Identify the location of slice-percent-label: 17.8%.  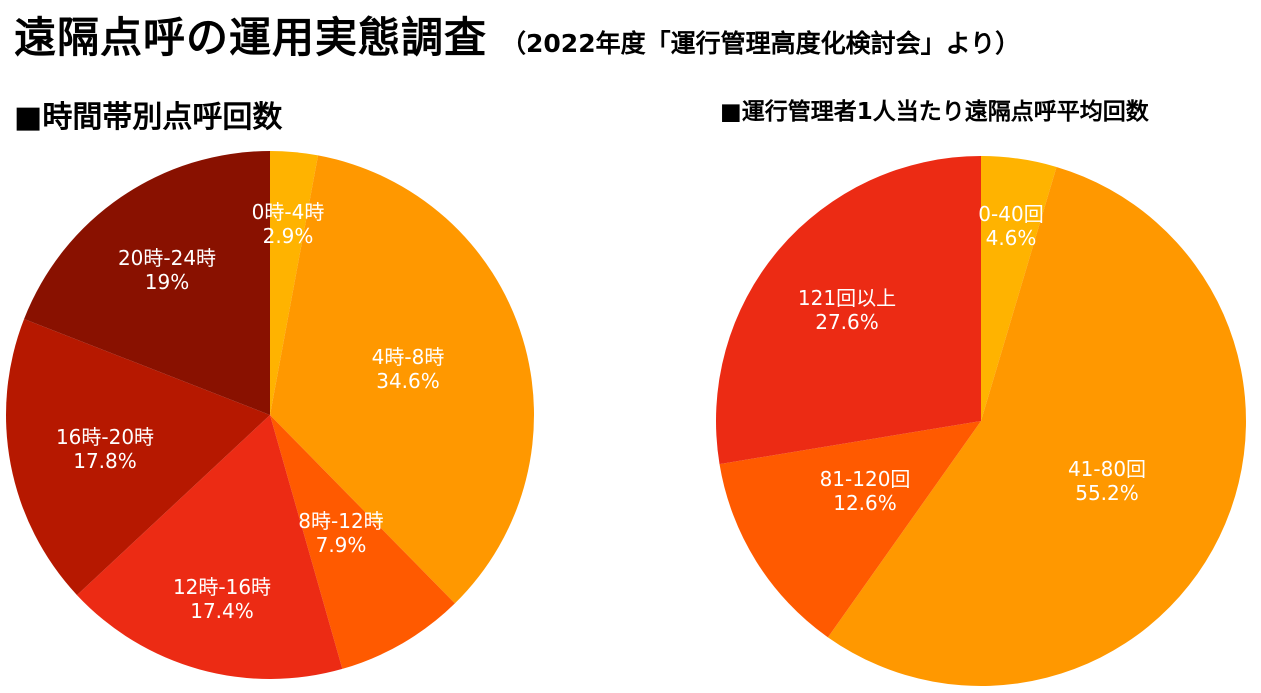
(105, 461).